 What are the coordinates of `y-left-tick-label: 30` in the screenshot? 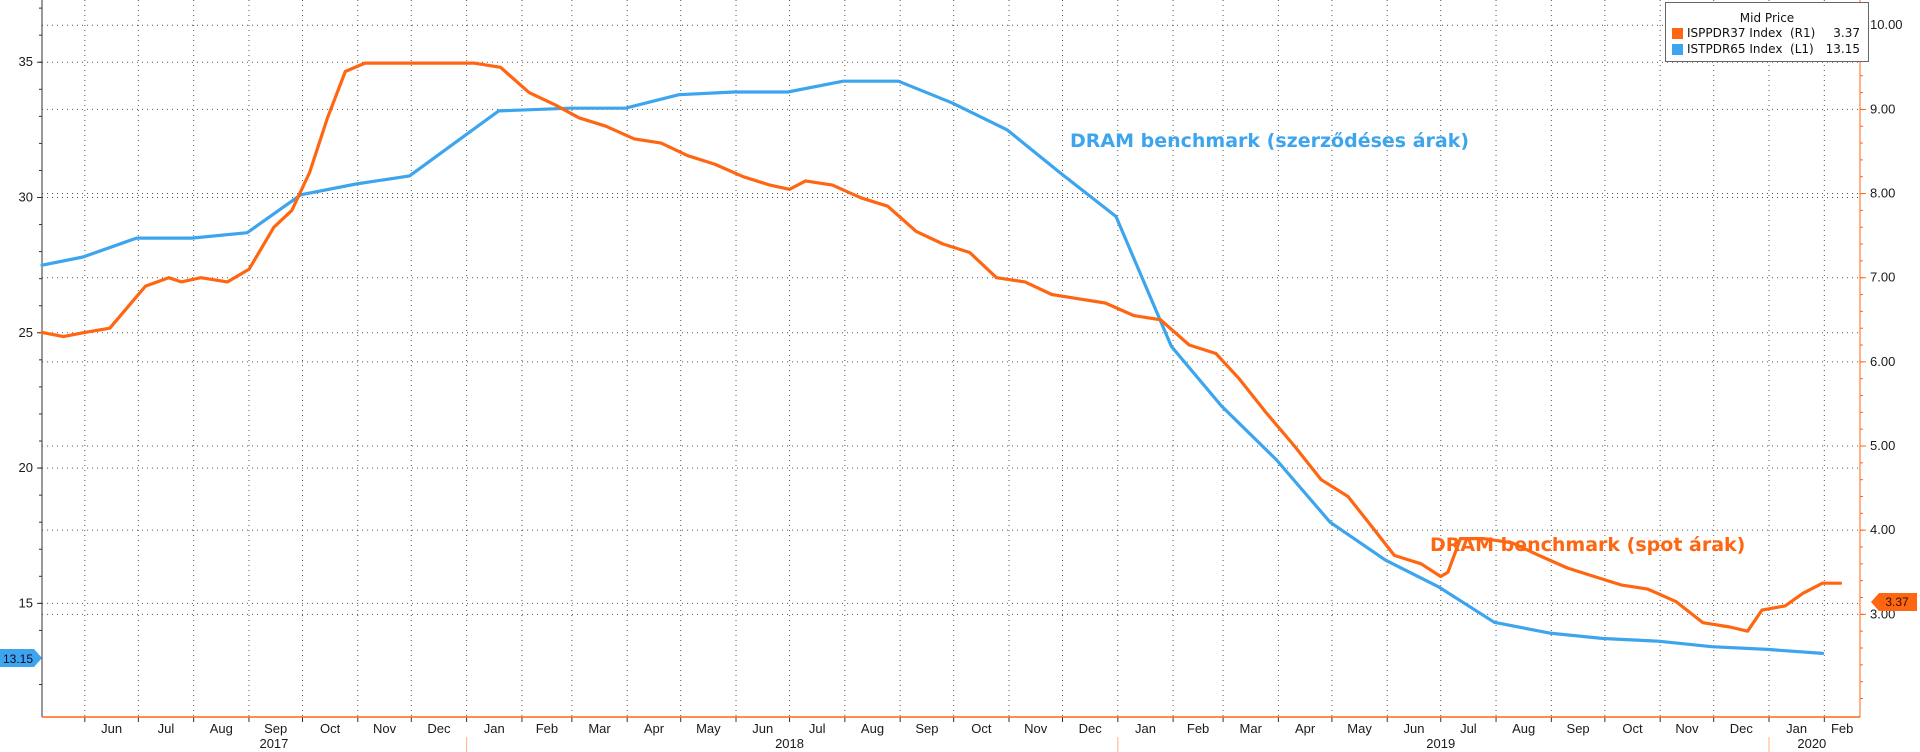 It's located at (26, 197).